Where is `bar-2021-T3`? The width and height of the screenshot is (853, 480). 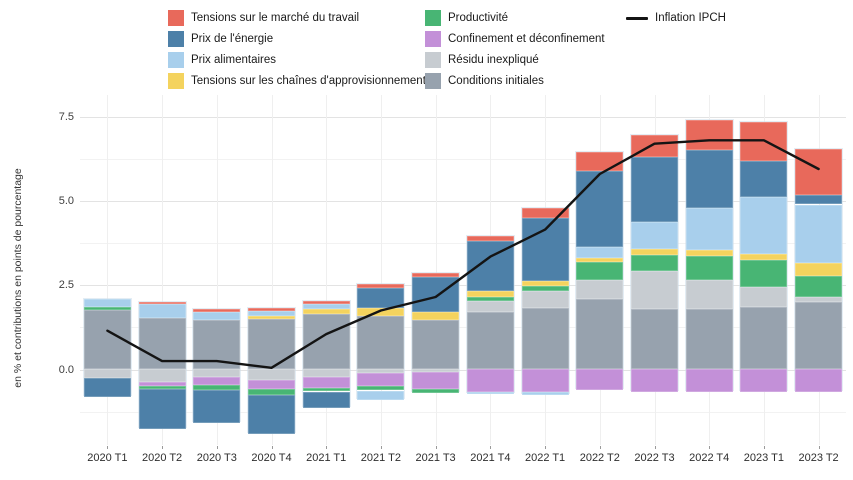
bar-2021-T3 is located at coordinates (436, 332).